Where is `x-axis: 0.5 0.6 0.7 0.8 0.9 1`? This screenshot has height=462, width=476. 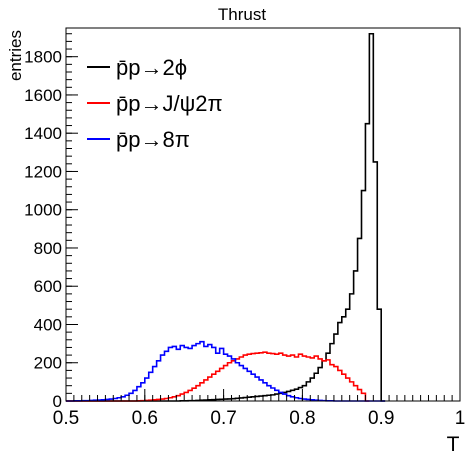 x-axis: 0.5 0.6 0.7 0.8 0.9 1 is located at coordinates (259, 409).